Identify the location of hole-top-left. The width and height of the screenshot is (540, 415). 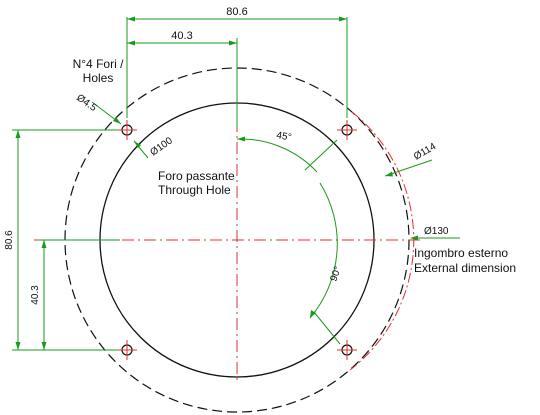
(127, 130).